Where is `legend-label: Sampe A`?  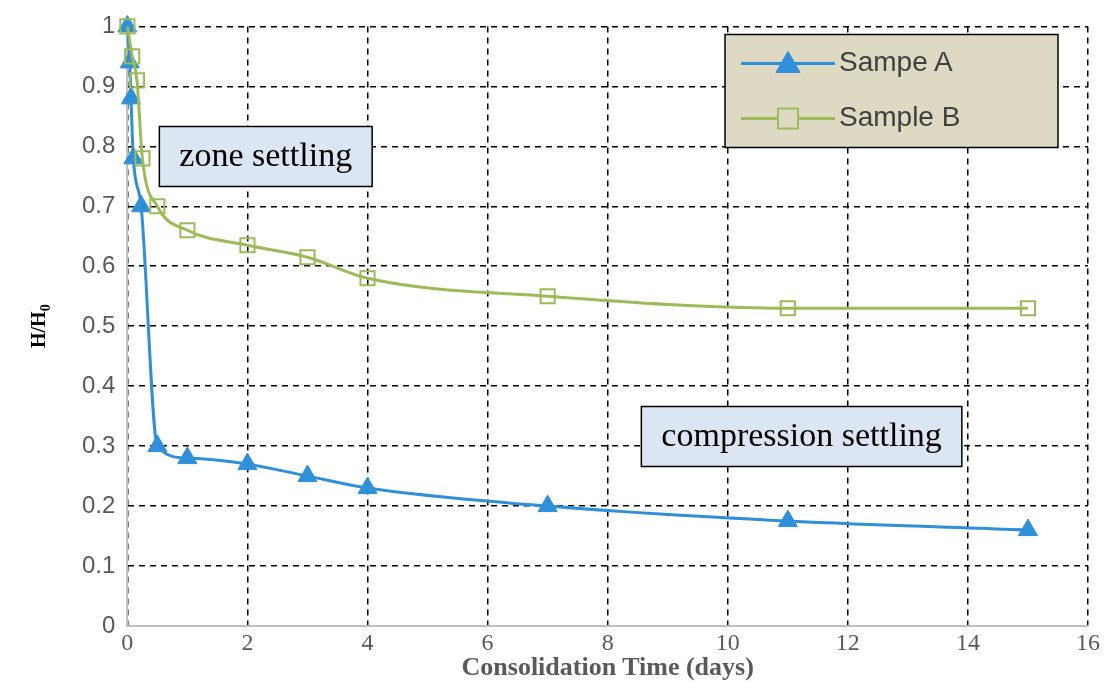
legend-label: Sampe A is located at coordinates (896, 62).